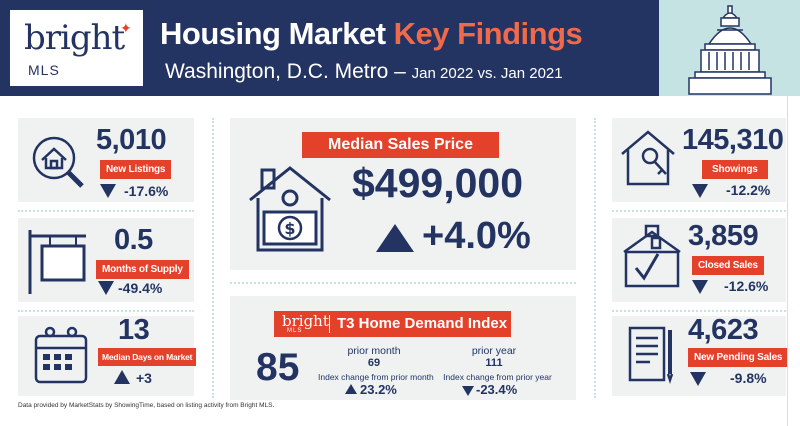 The image size is (800, 426). I want to click on stat-panel-new-listings: 5,010 New Listings -17.6%, so click(106, 160).